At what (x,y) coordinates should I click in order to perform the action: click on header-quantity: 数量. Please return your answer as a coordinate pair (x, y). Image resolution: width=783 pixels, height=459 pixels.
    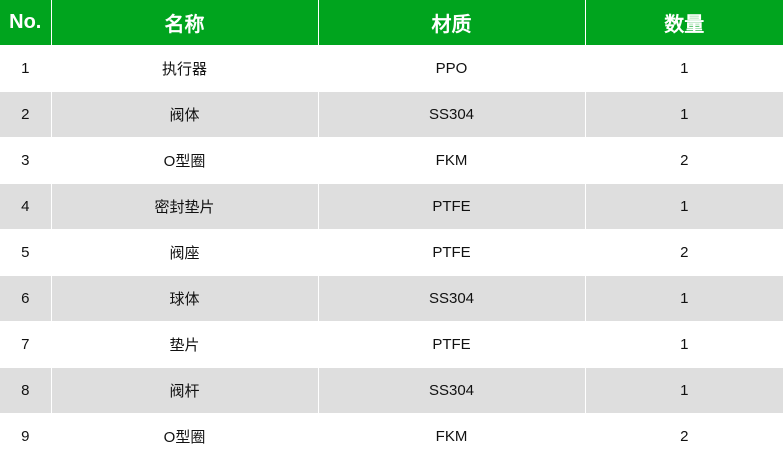
    Looking at the image, I should click on (684, 23).